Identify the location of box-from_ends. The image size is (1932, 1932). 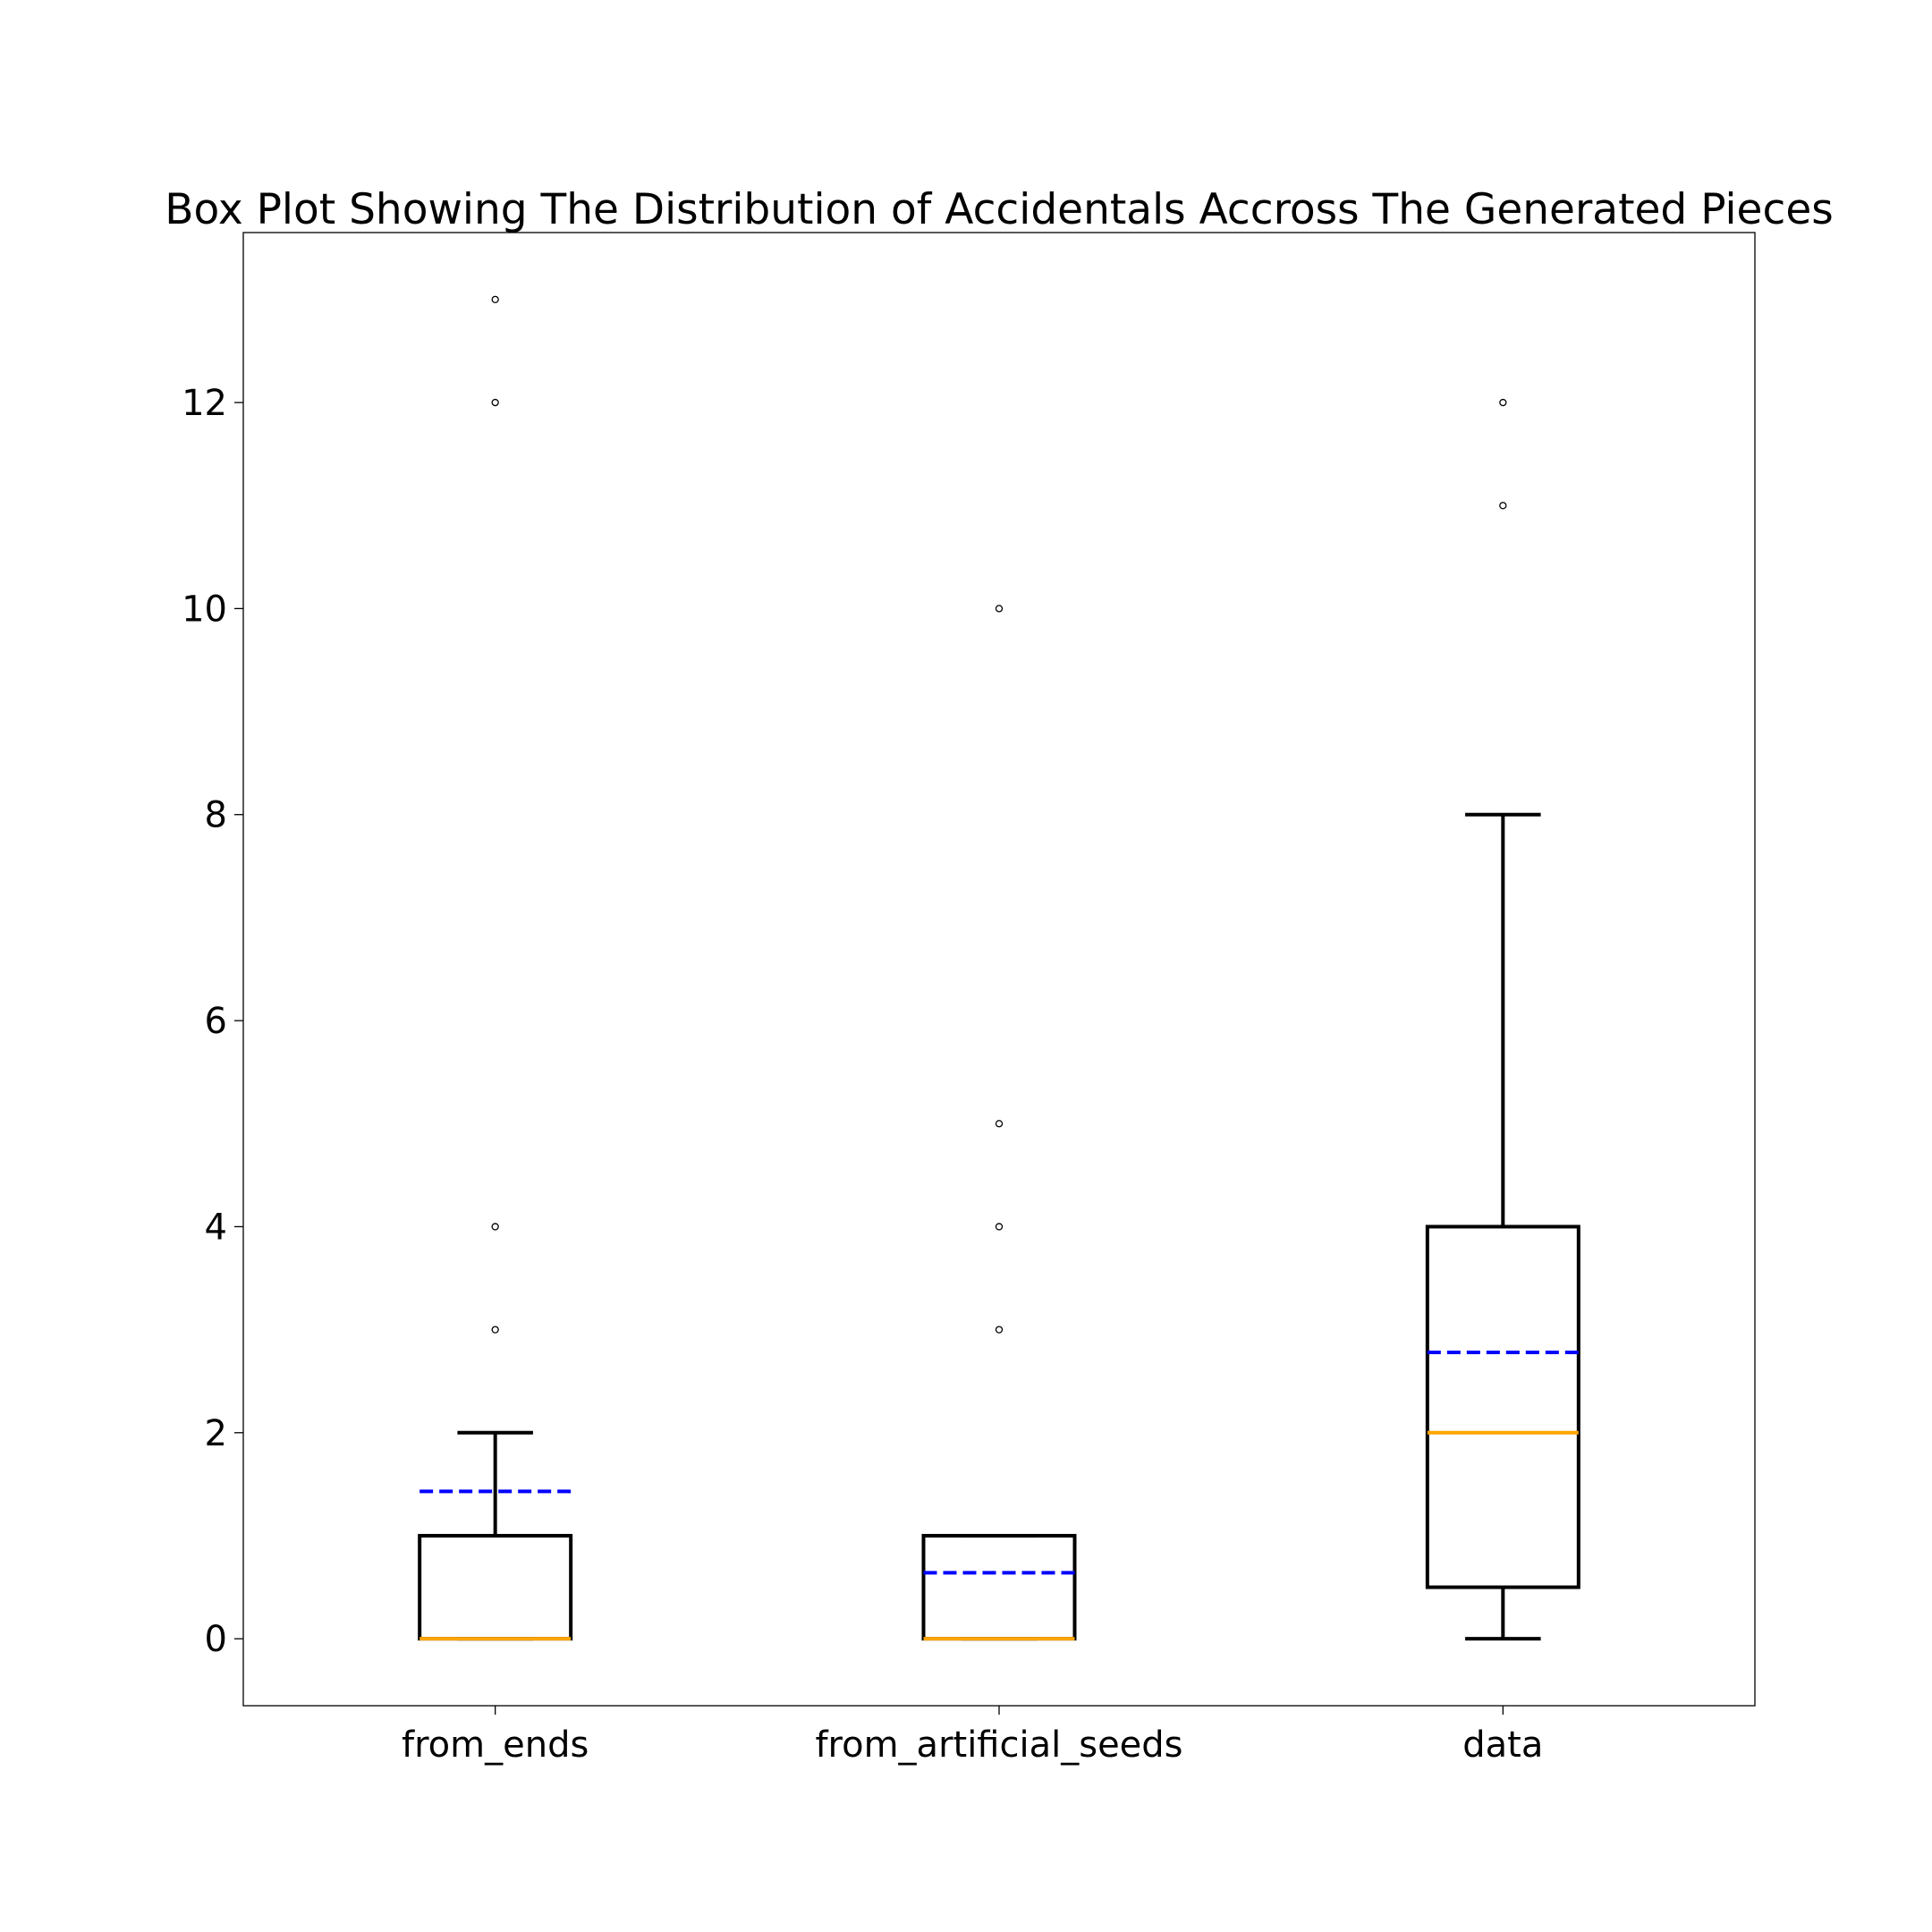
(495, 968).